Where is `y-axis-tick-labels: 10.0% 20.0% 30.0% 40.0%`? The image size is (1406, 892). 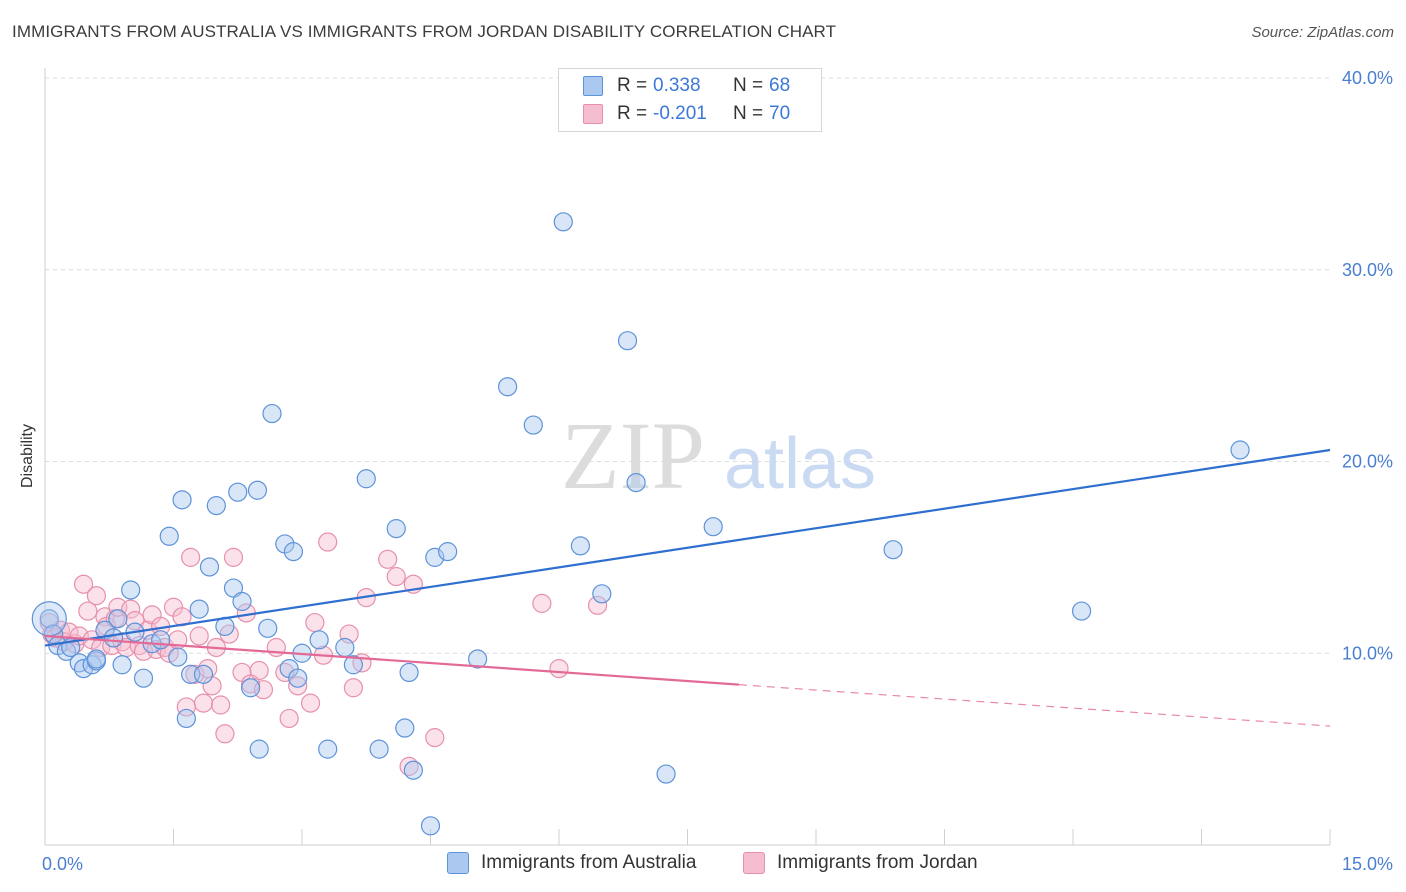
y-axis-tick-labels: 10.0% 20.0% 30.0% 40.0% is located at coordinates (1367, 365).